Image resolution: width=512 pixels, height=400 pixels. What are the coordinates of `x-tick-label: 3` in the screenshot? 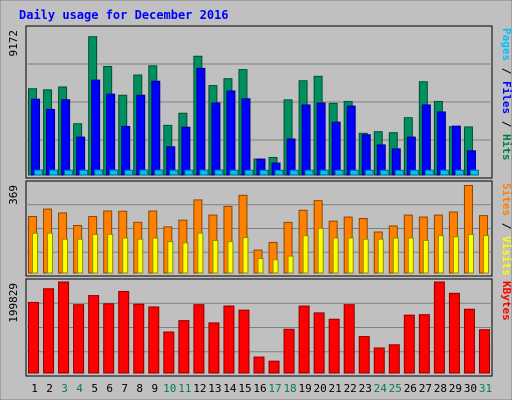 It's located at (64, 388).